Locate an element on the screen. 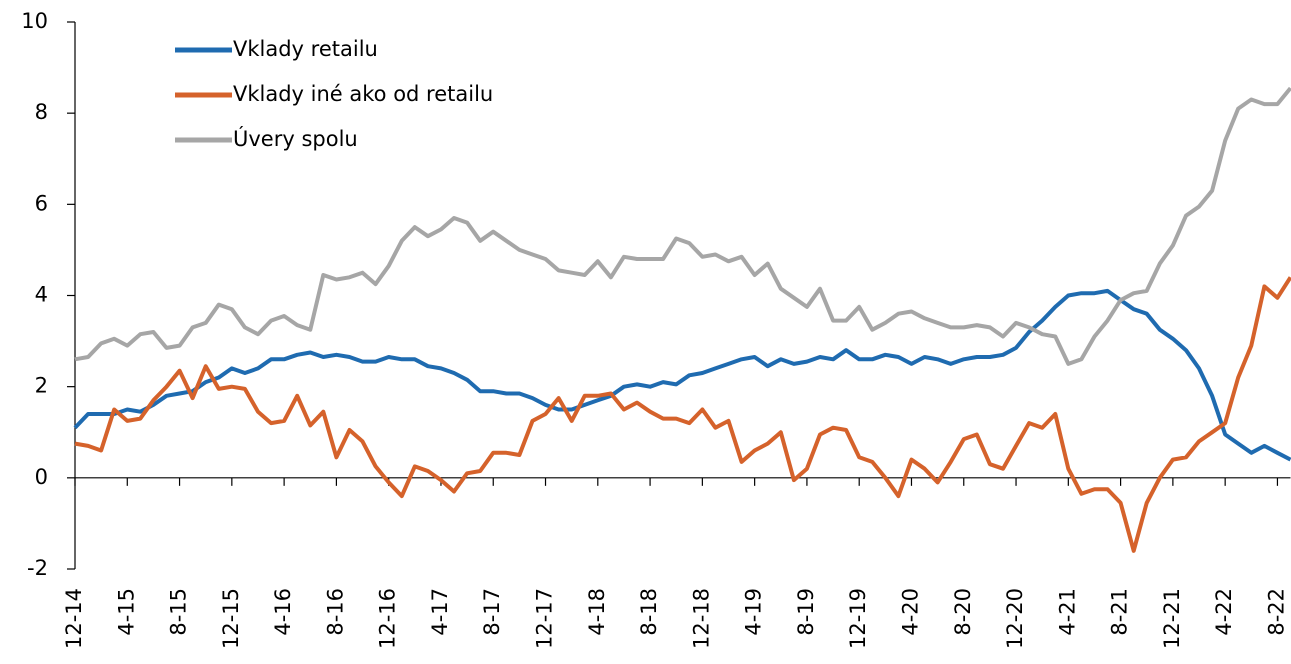 Image resolution: width=1291 pixels, height=664 pixels. x-tick-label: 8-21 is located at coordinates (1120, 612).